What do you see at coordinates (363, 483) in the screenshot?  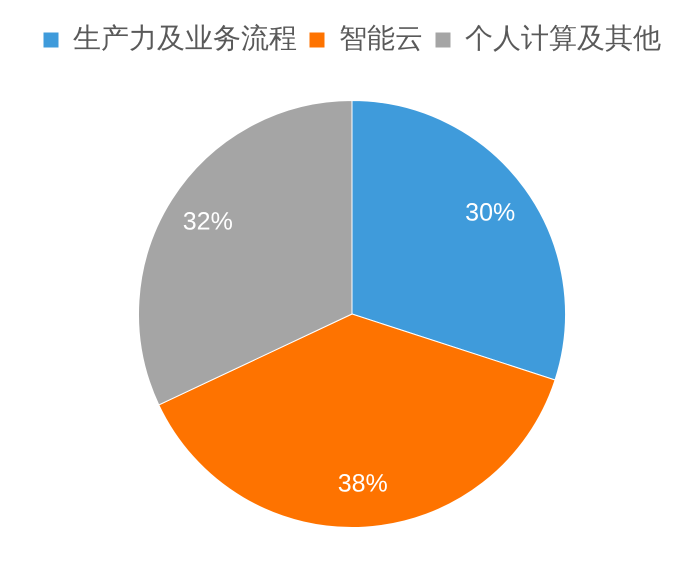 I see `data-label: 38%` at bounding box center [363, 483].